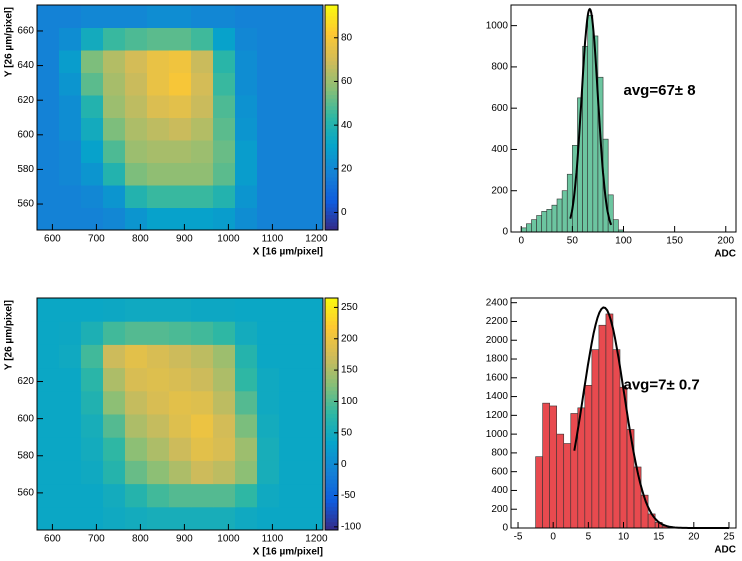  Describe the element at coordinates (729, 537) in the screenshot. I see `x-tick-label: 25` at that location.